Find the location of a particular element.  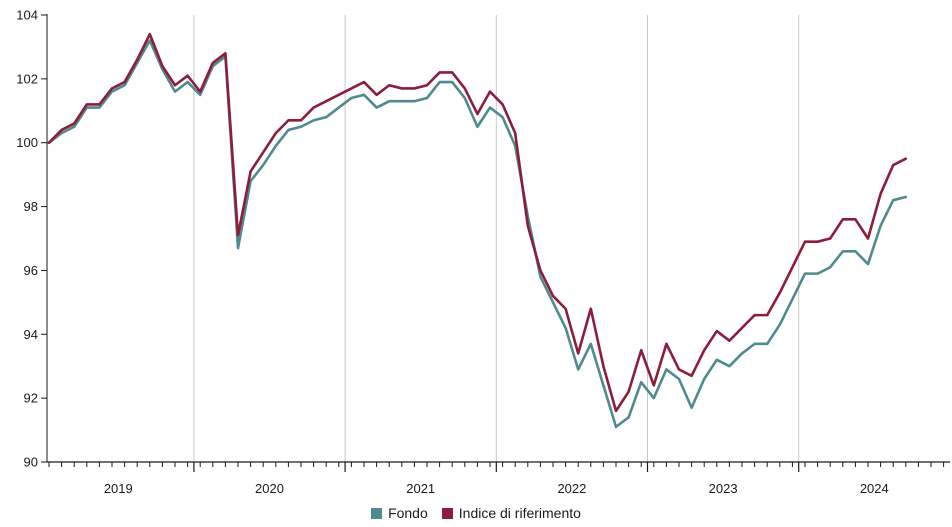

y-tick-label: 90 is located at coordinates (31, 462).